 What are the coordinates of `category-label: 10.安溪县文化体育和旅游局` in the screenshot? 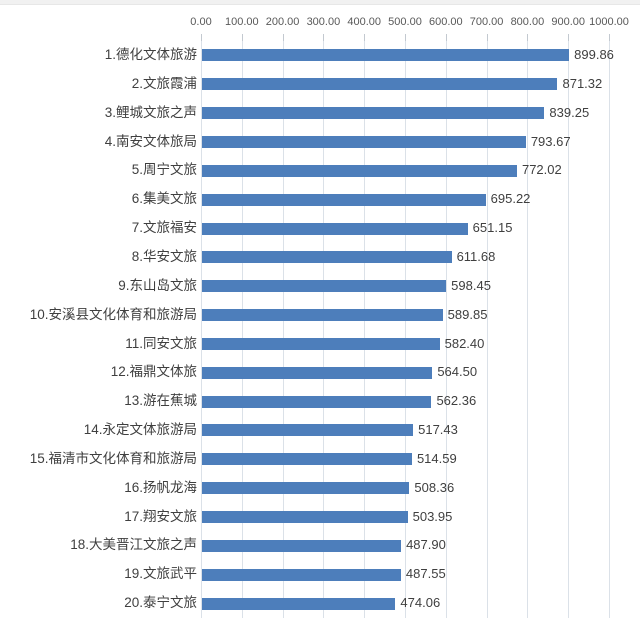 It's located at (113, 314).